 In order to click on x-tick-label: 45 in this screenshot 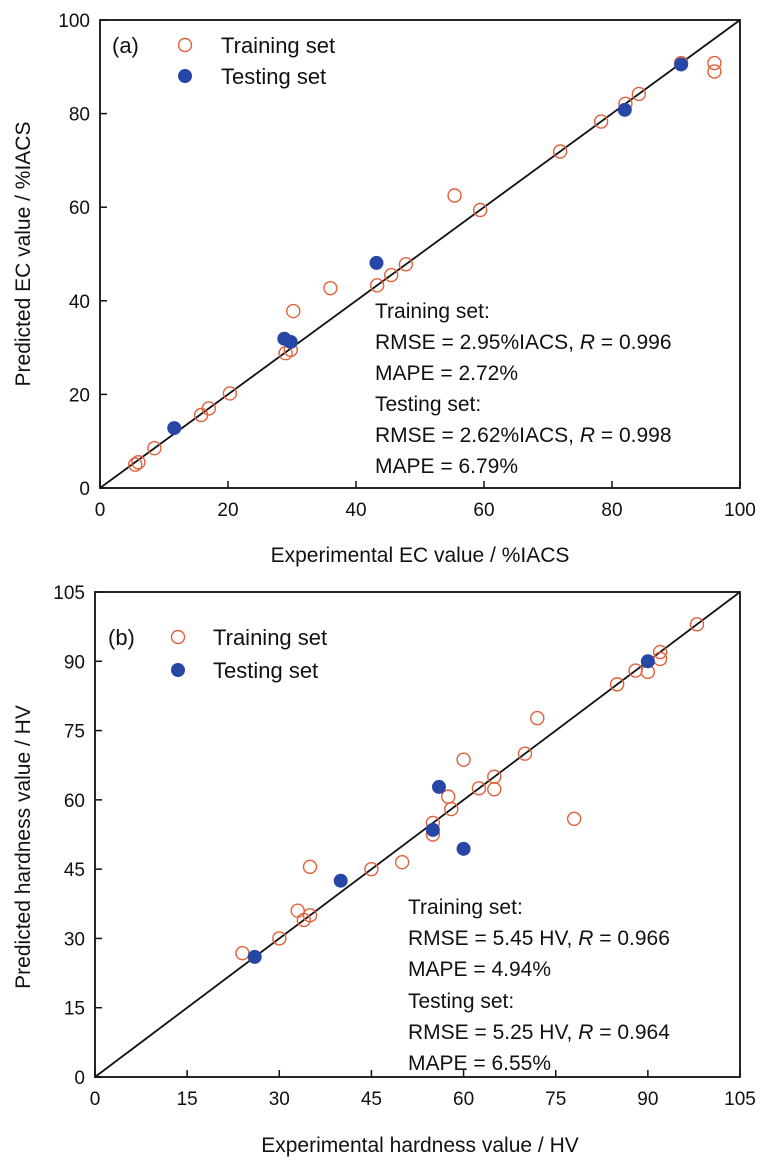, I will do `click(371, 1099)`.